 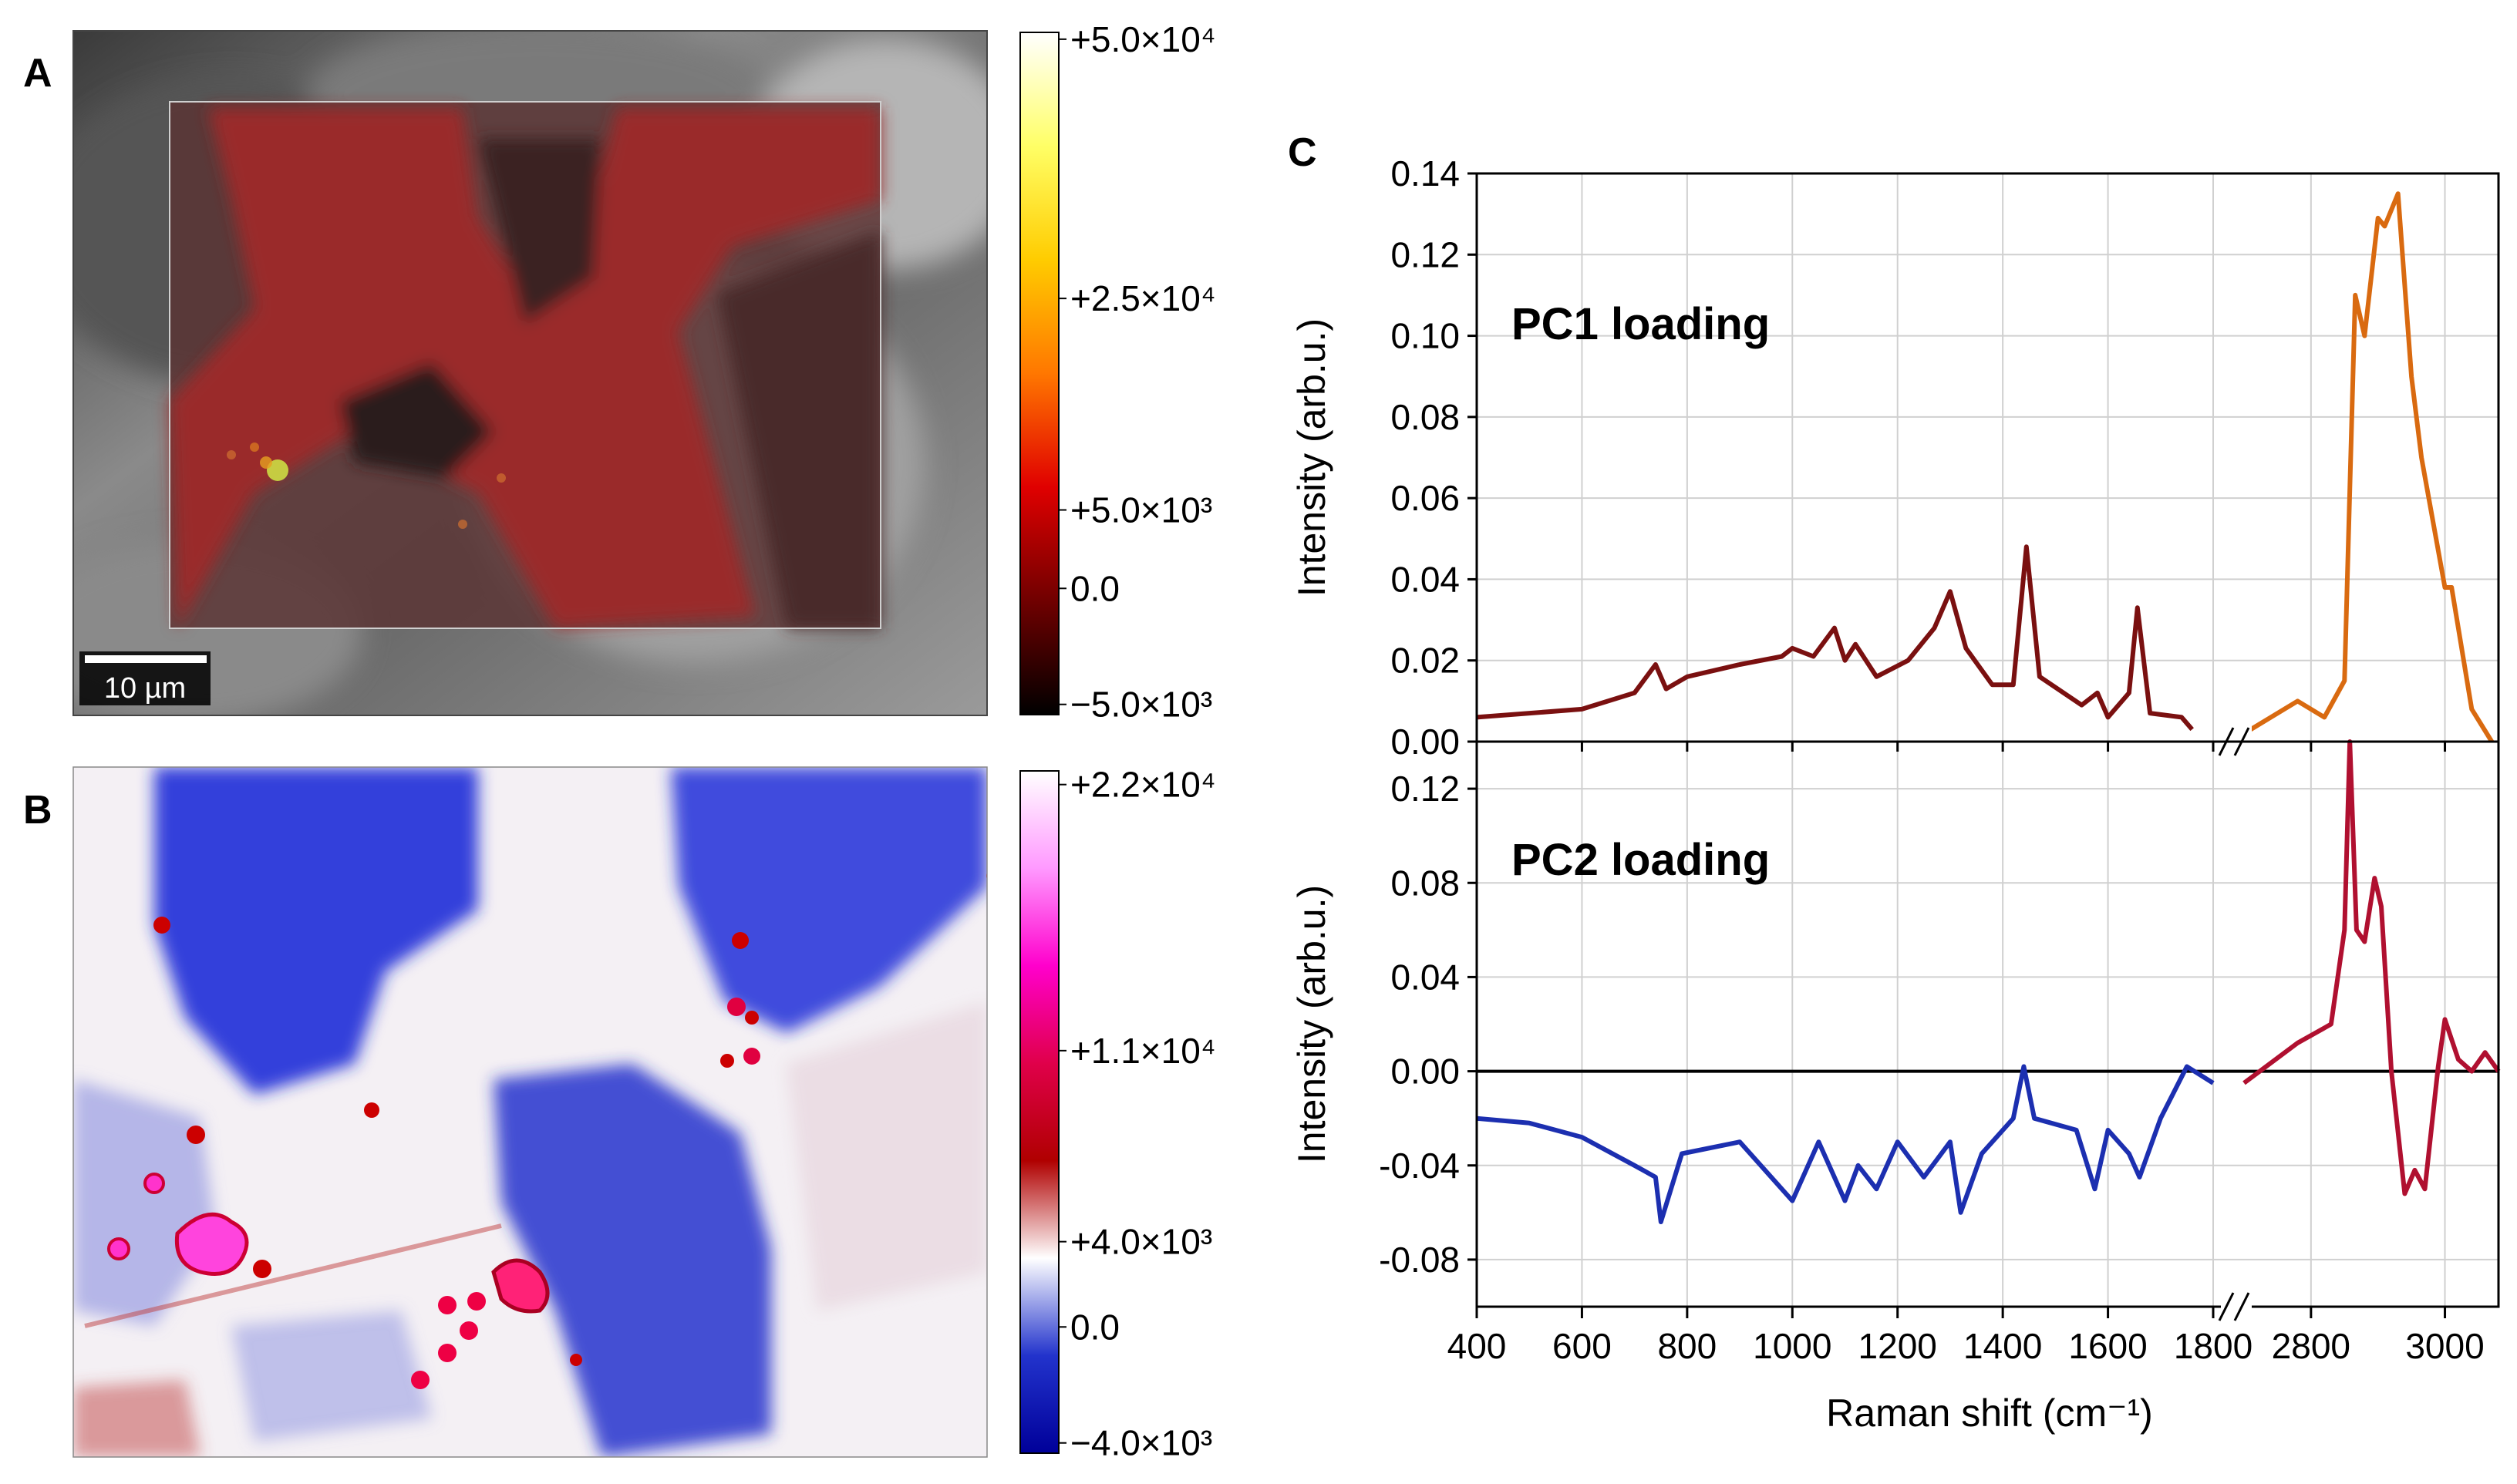 What do you see at coordinates (1302, 152) in the screenshot?
I see `panel-c-letter: C` at bounding box center [1302, 152].